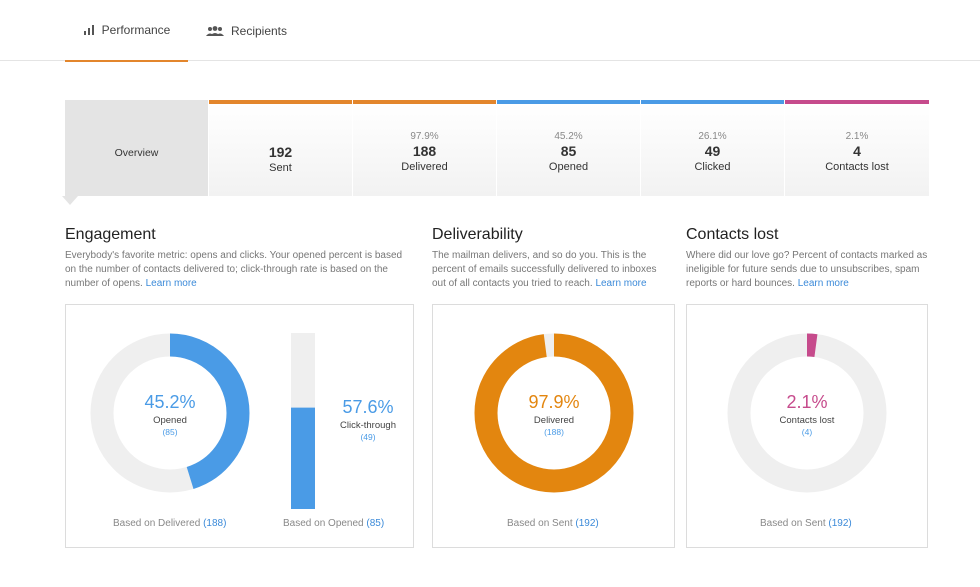  I want to click on opened-label: Opened, so click(568, 167).